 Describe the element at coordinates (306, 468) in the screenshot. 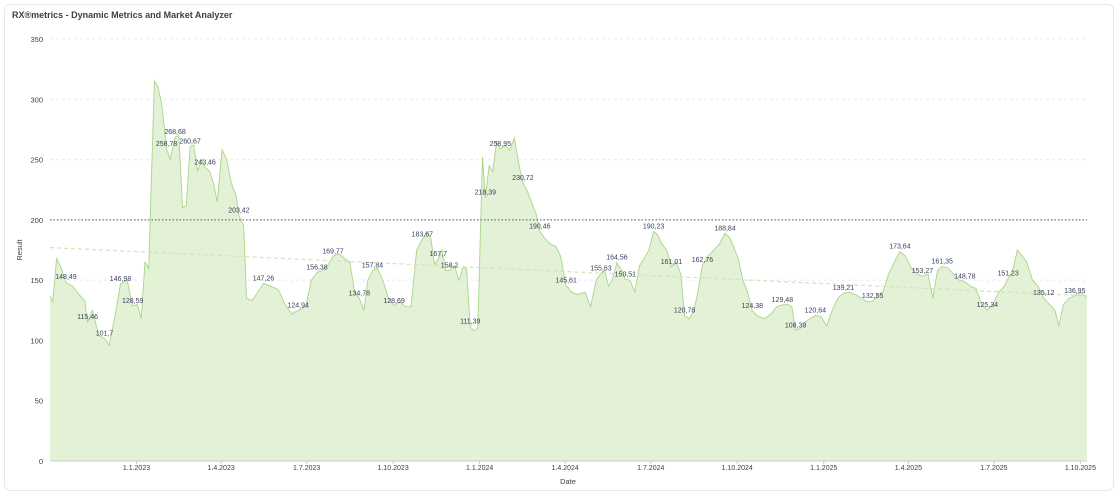

I see `x-tick-label: 1.7.2023` at that location.